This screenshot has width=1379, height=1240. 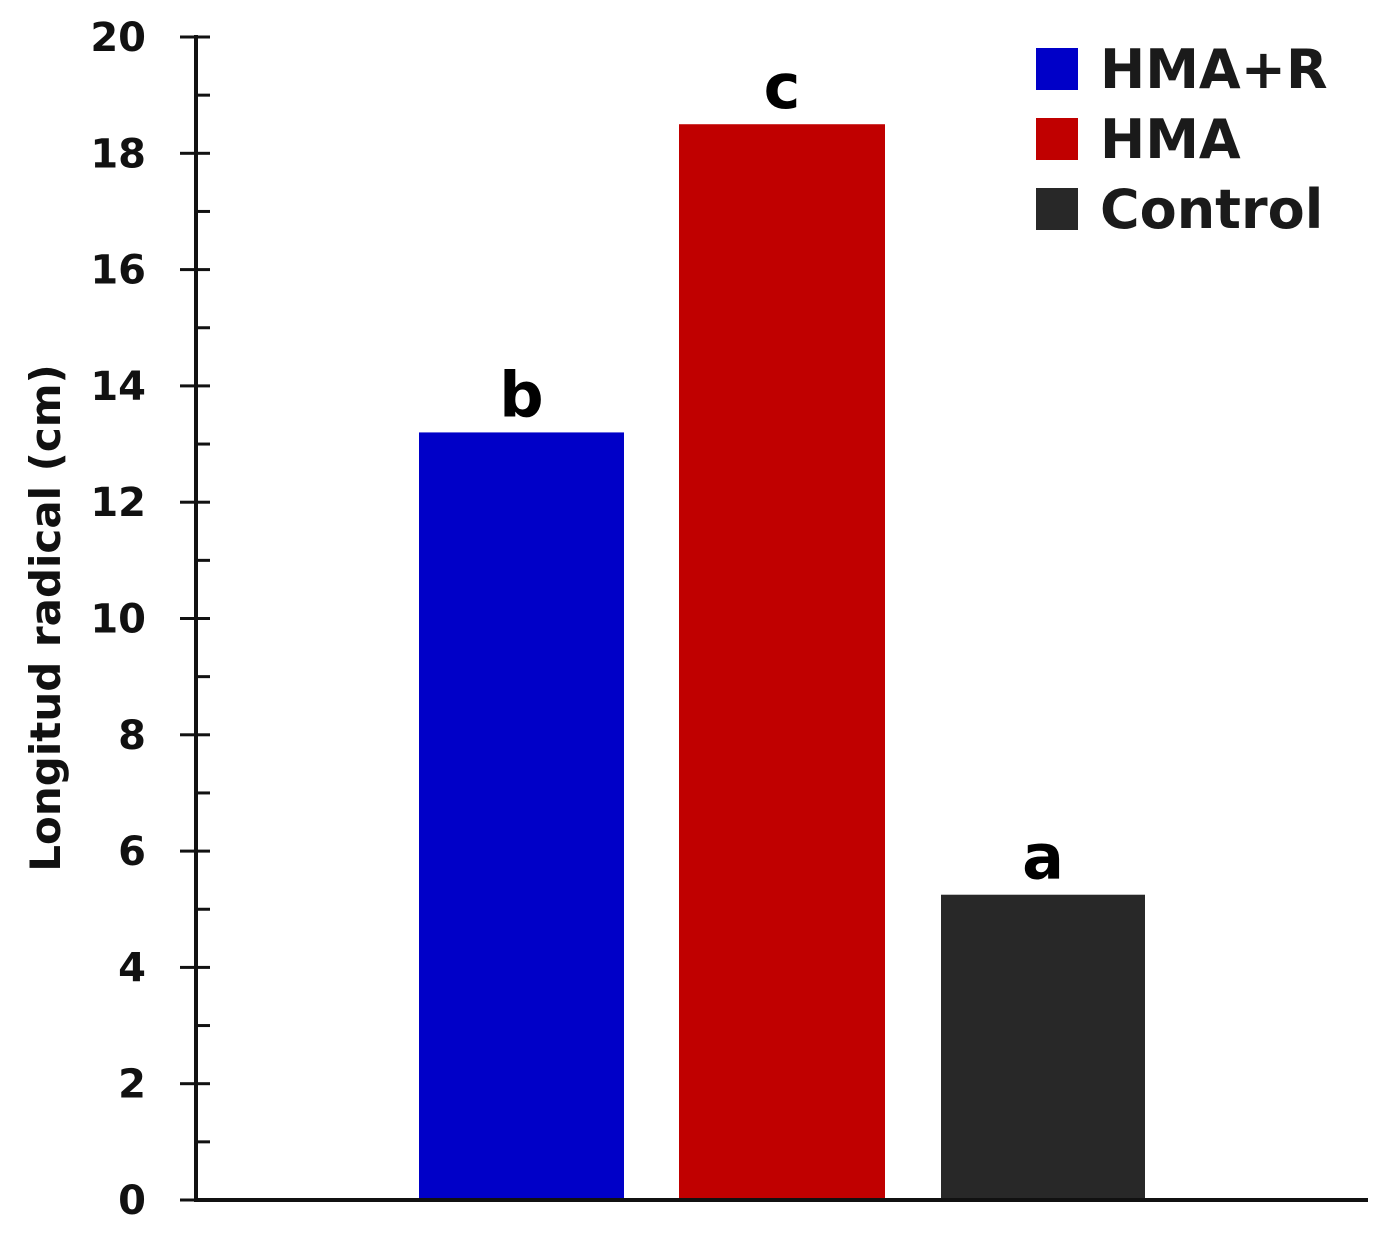 I want to click on bar-control, so click(x=1043, y=1047).